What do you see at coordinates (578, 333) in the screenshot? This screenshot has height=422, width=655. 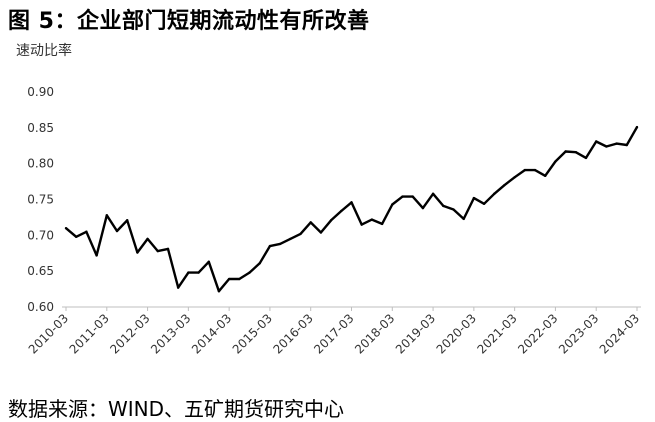 I see `x-tick-label: 2023-03` at bounding box center [578, 333].